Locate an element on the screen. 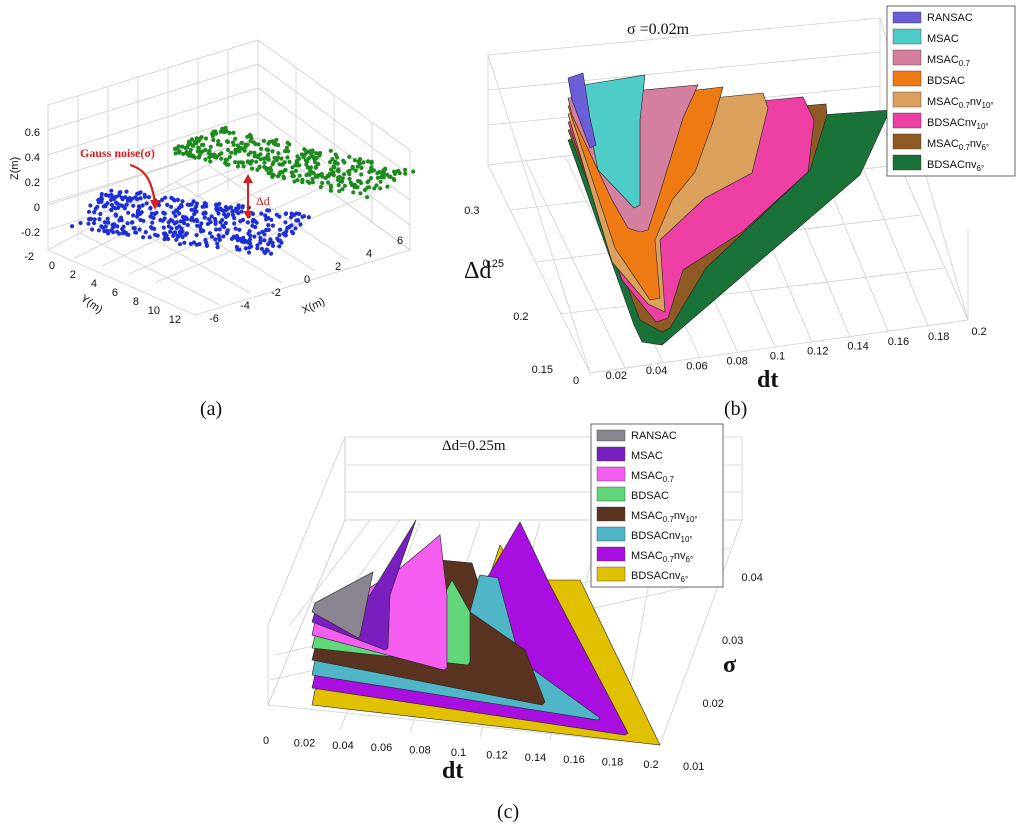  panel-a-x-tick: -6 is located at coordinates (214, 319).